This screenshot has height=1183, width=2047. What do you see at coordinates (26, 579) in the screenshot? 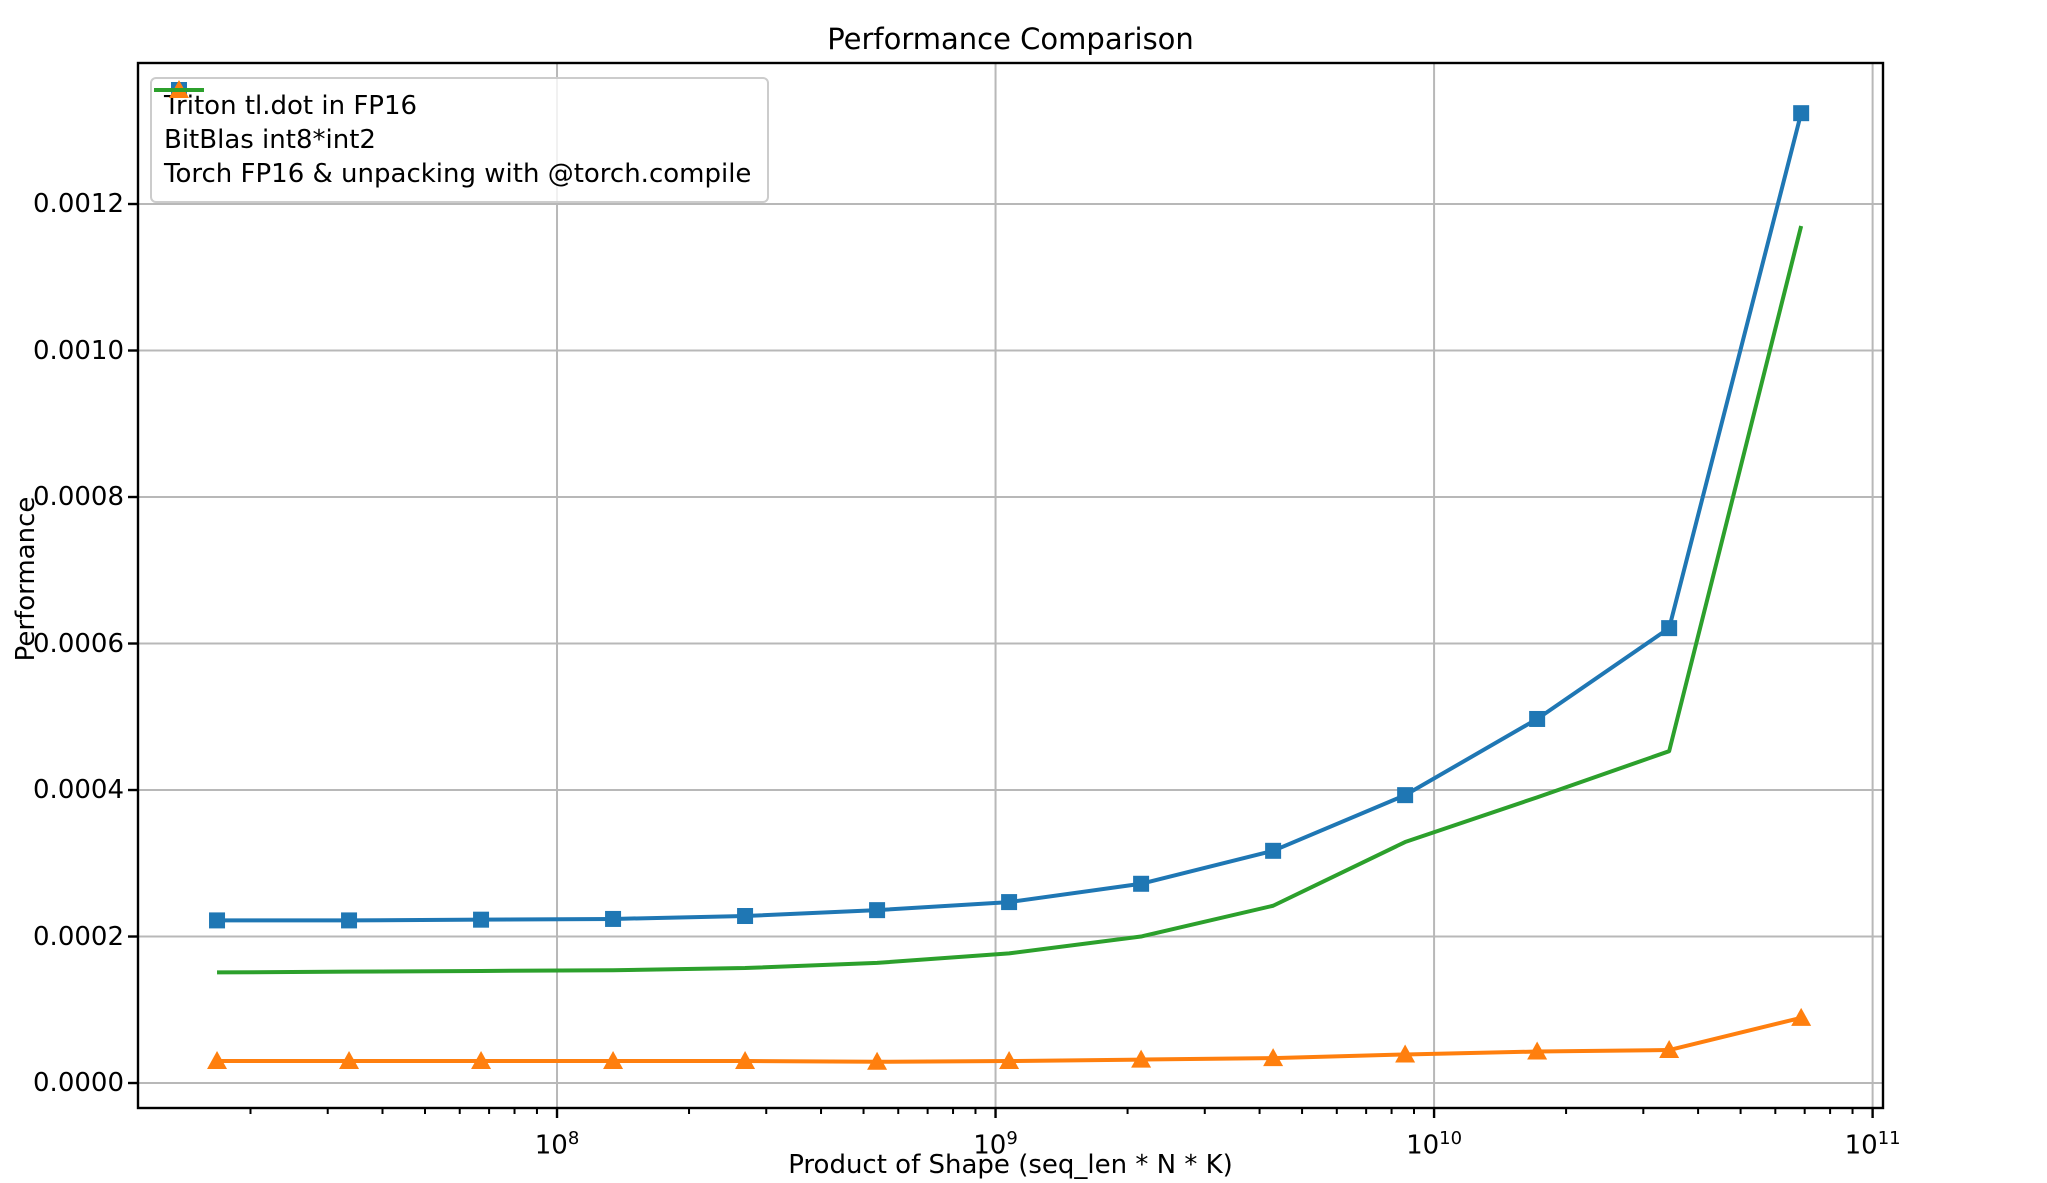
I see `y-axis-label: Performance` at bounding box center [26, 579].